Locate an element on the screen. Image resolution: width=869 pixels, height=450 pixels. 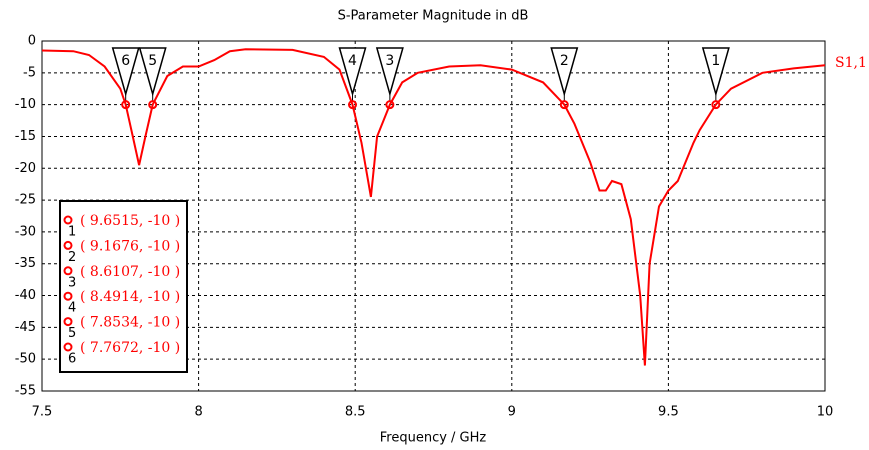
y-tick-label: -10 is located at coordinates (25, 104).